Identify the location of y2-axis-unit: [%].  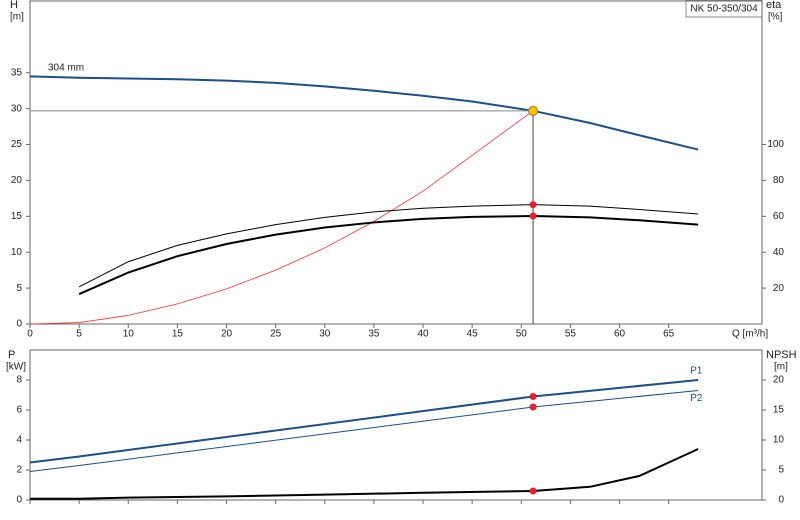
(775, 17).